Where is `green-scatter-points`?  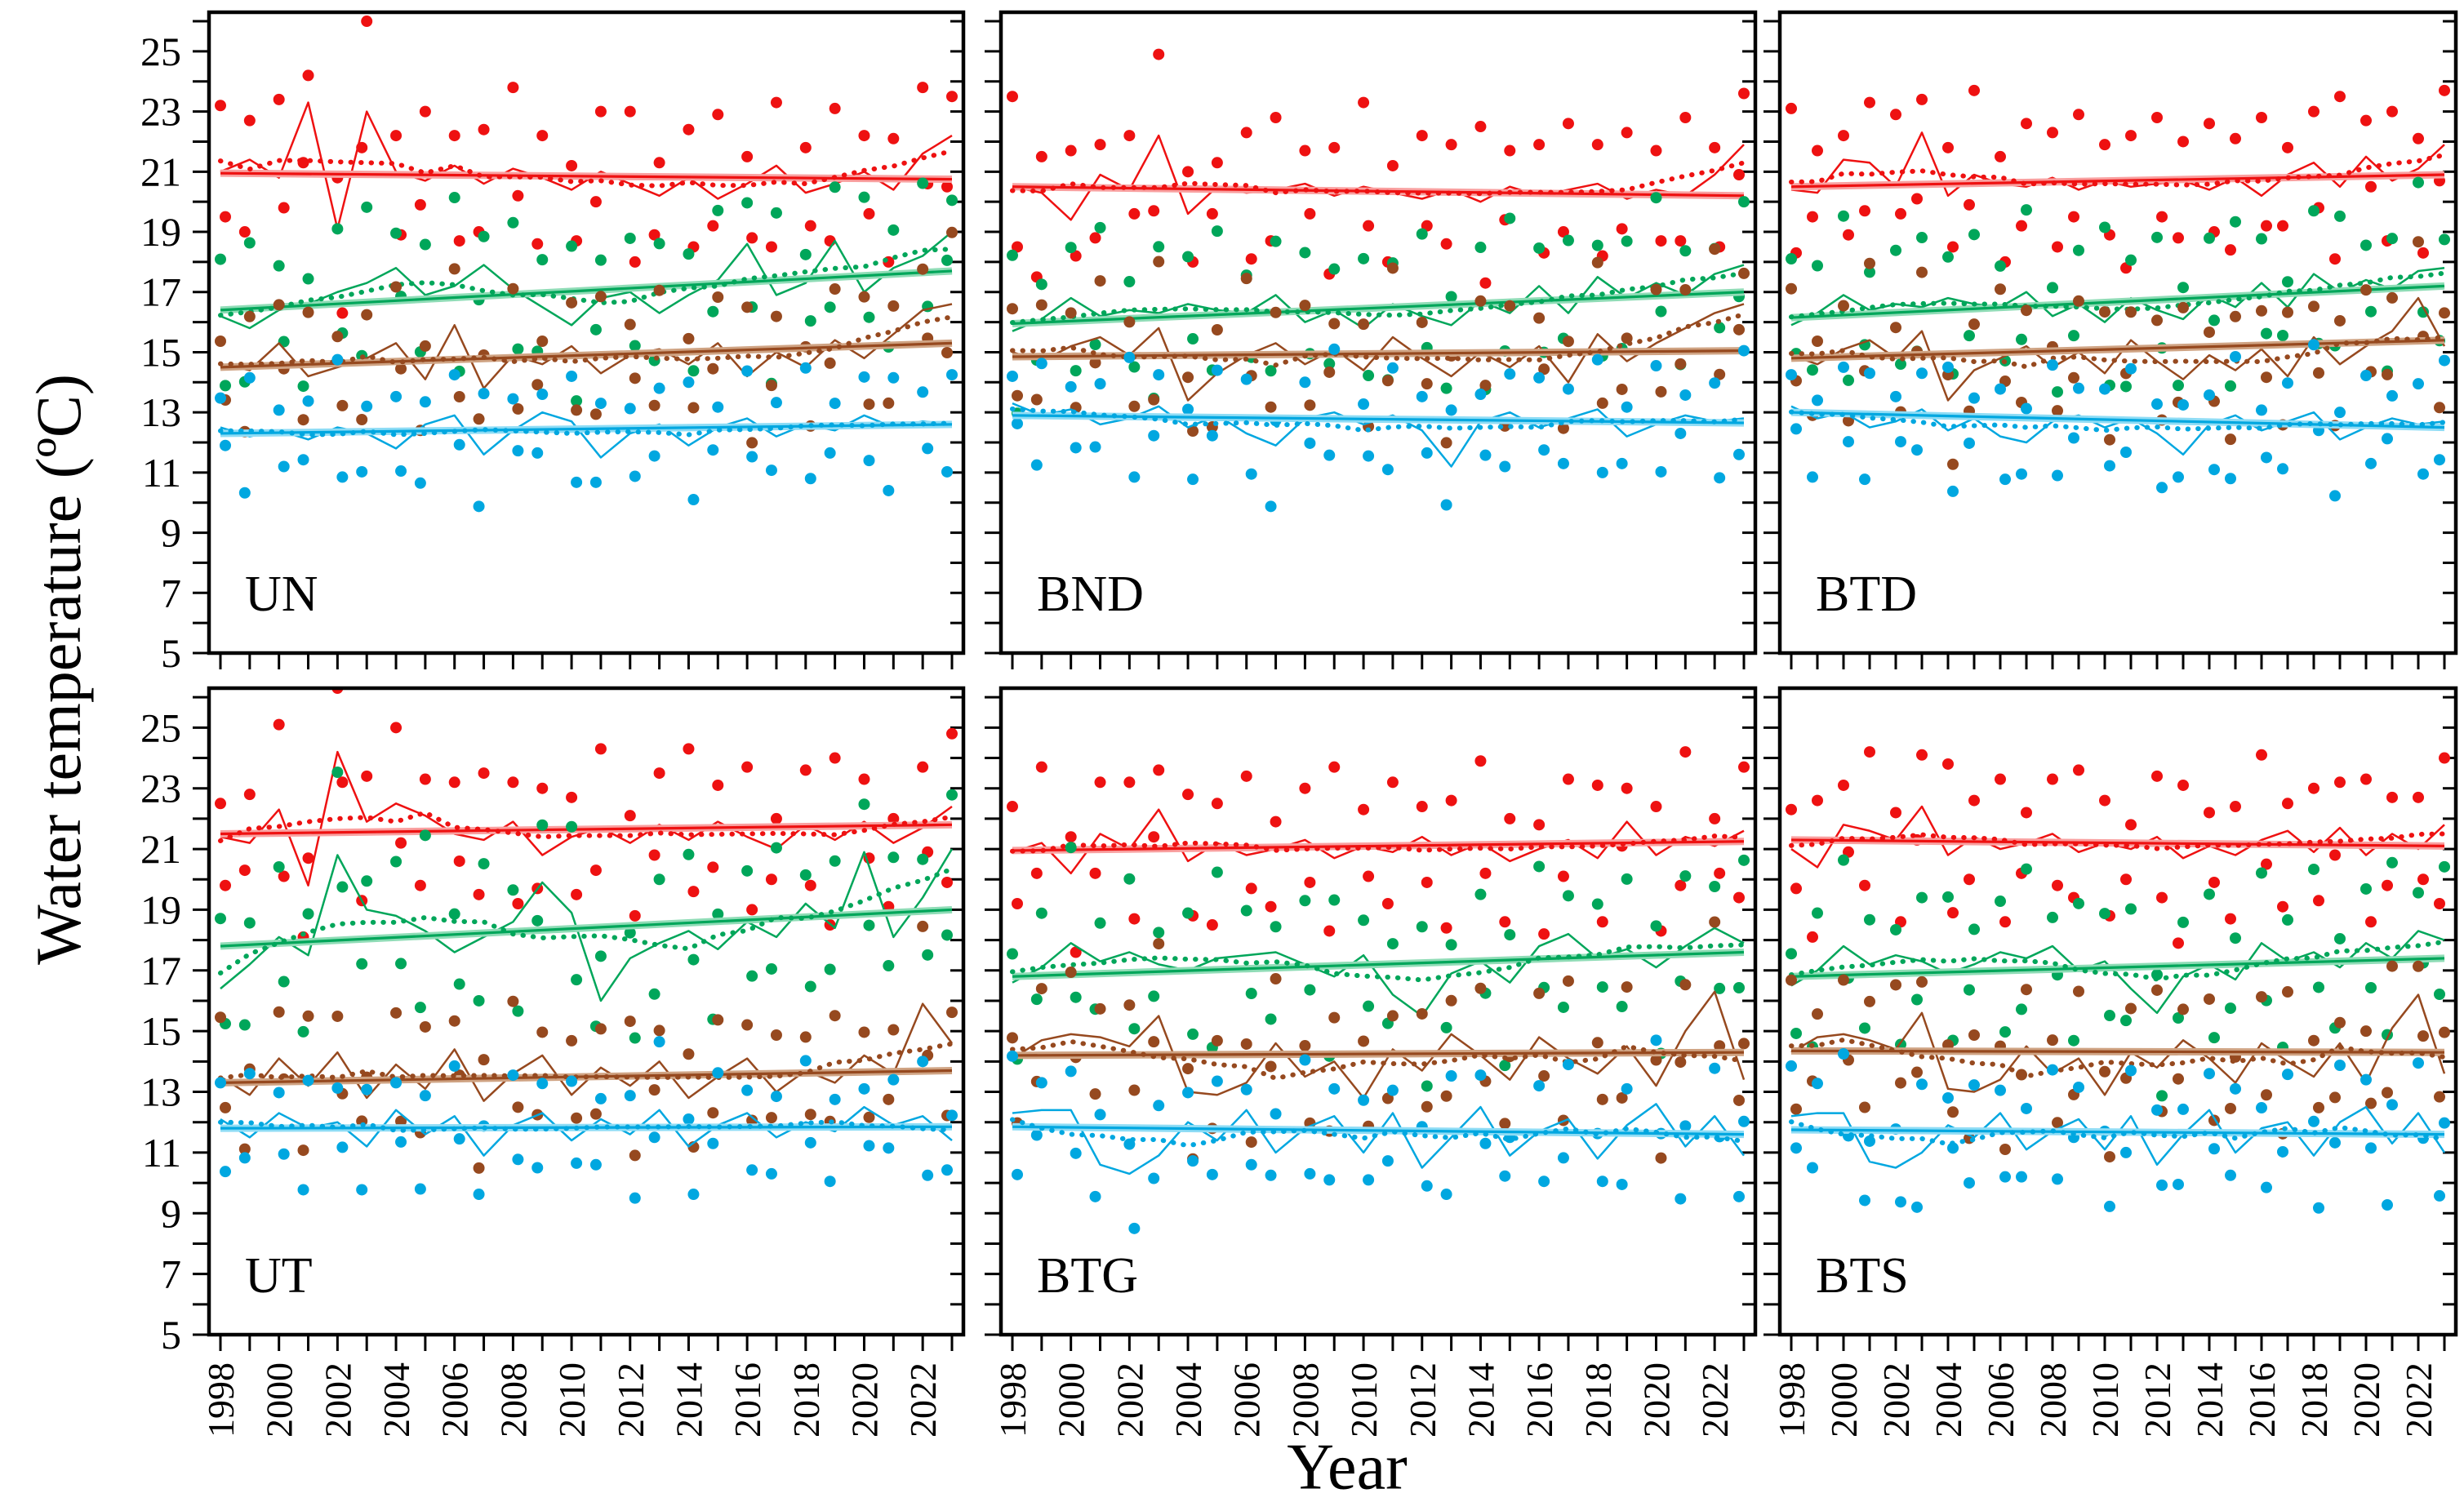
green-scatter-points is located at coordinates (586, 905).